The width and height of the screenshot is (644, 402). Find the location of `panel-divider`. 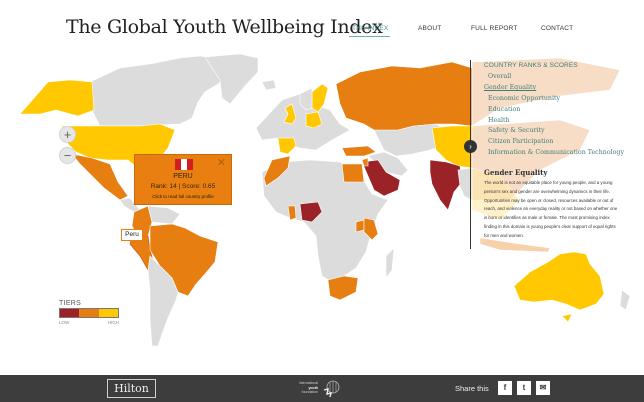

panel-divider is located at coordinates (470, 154).